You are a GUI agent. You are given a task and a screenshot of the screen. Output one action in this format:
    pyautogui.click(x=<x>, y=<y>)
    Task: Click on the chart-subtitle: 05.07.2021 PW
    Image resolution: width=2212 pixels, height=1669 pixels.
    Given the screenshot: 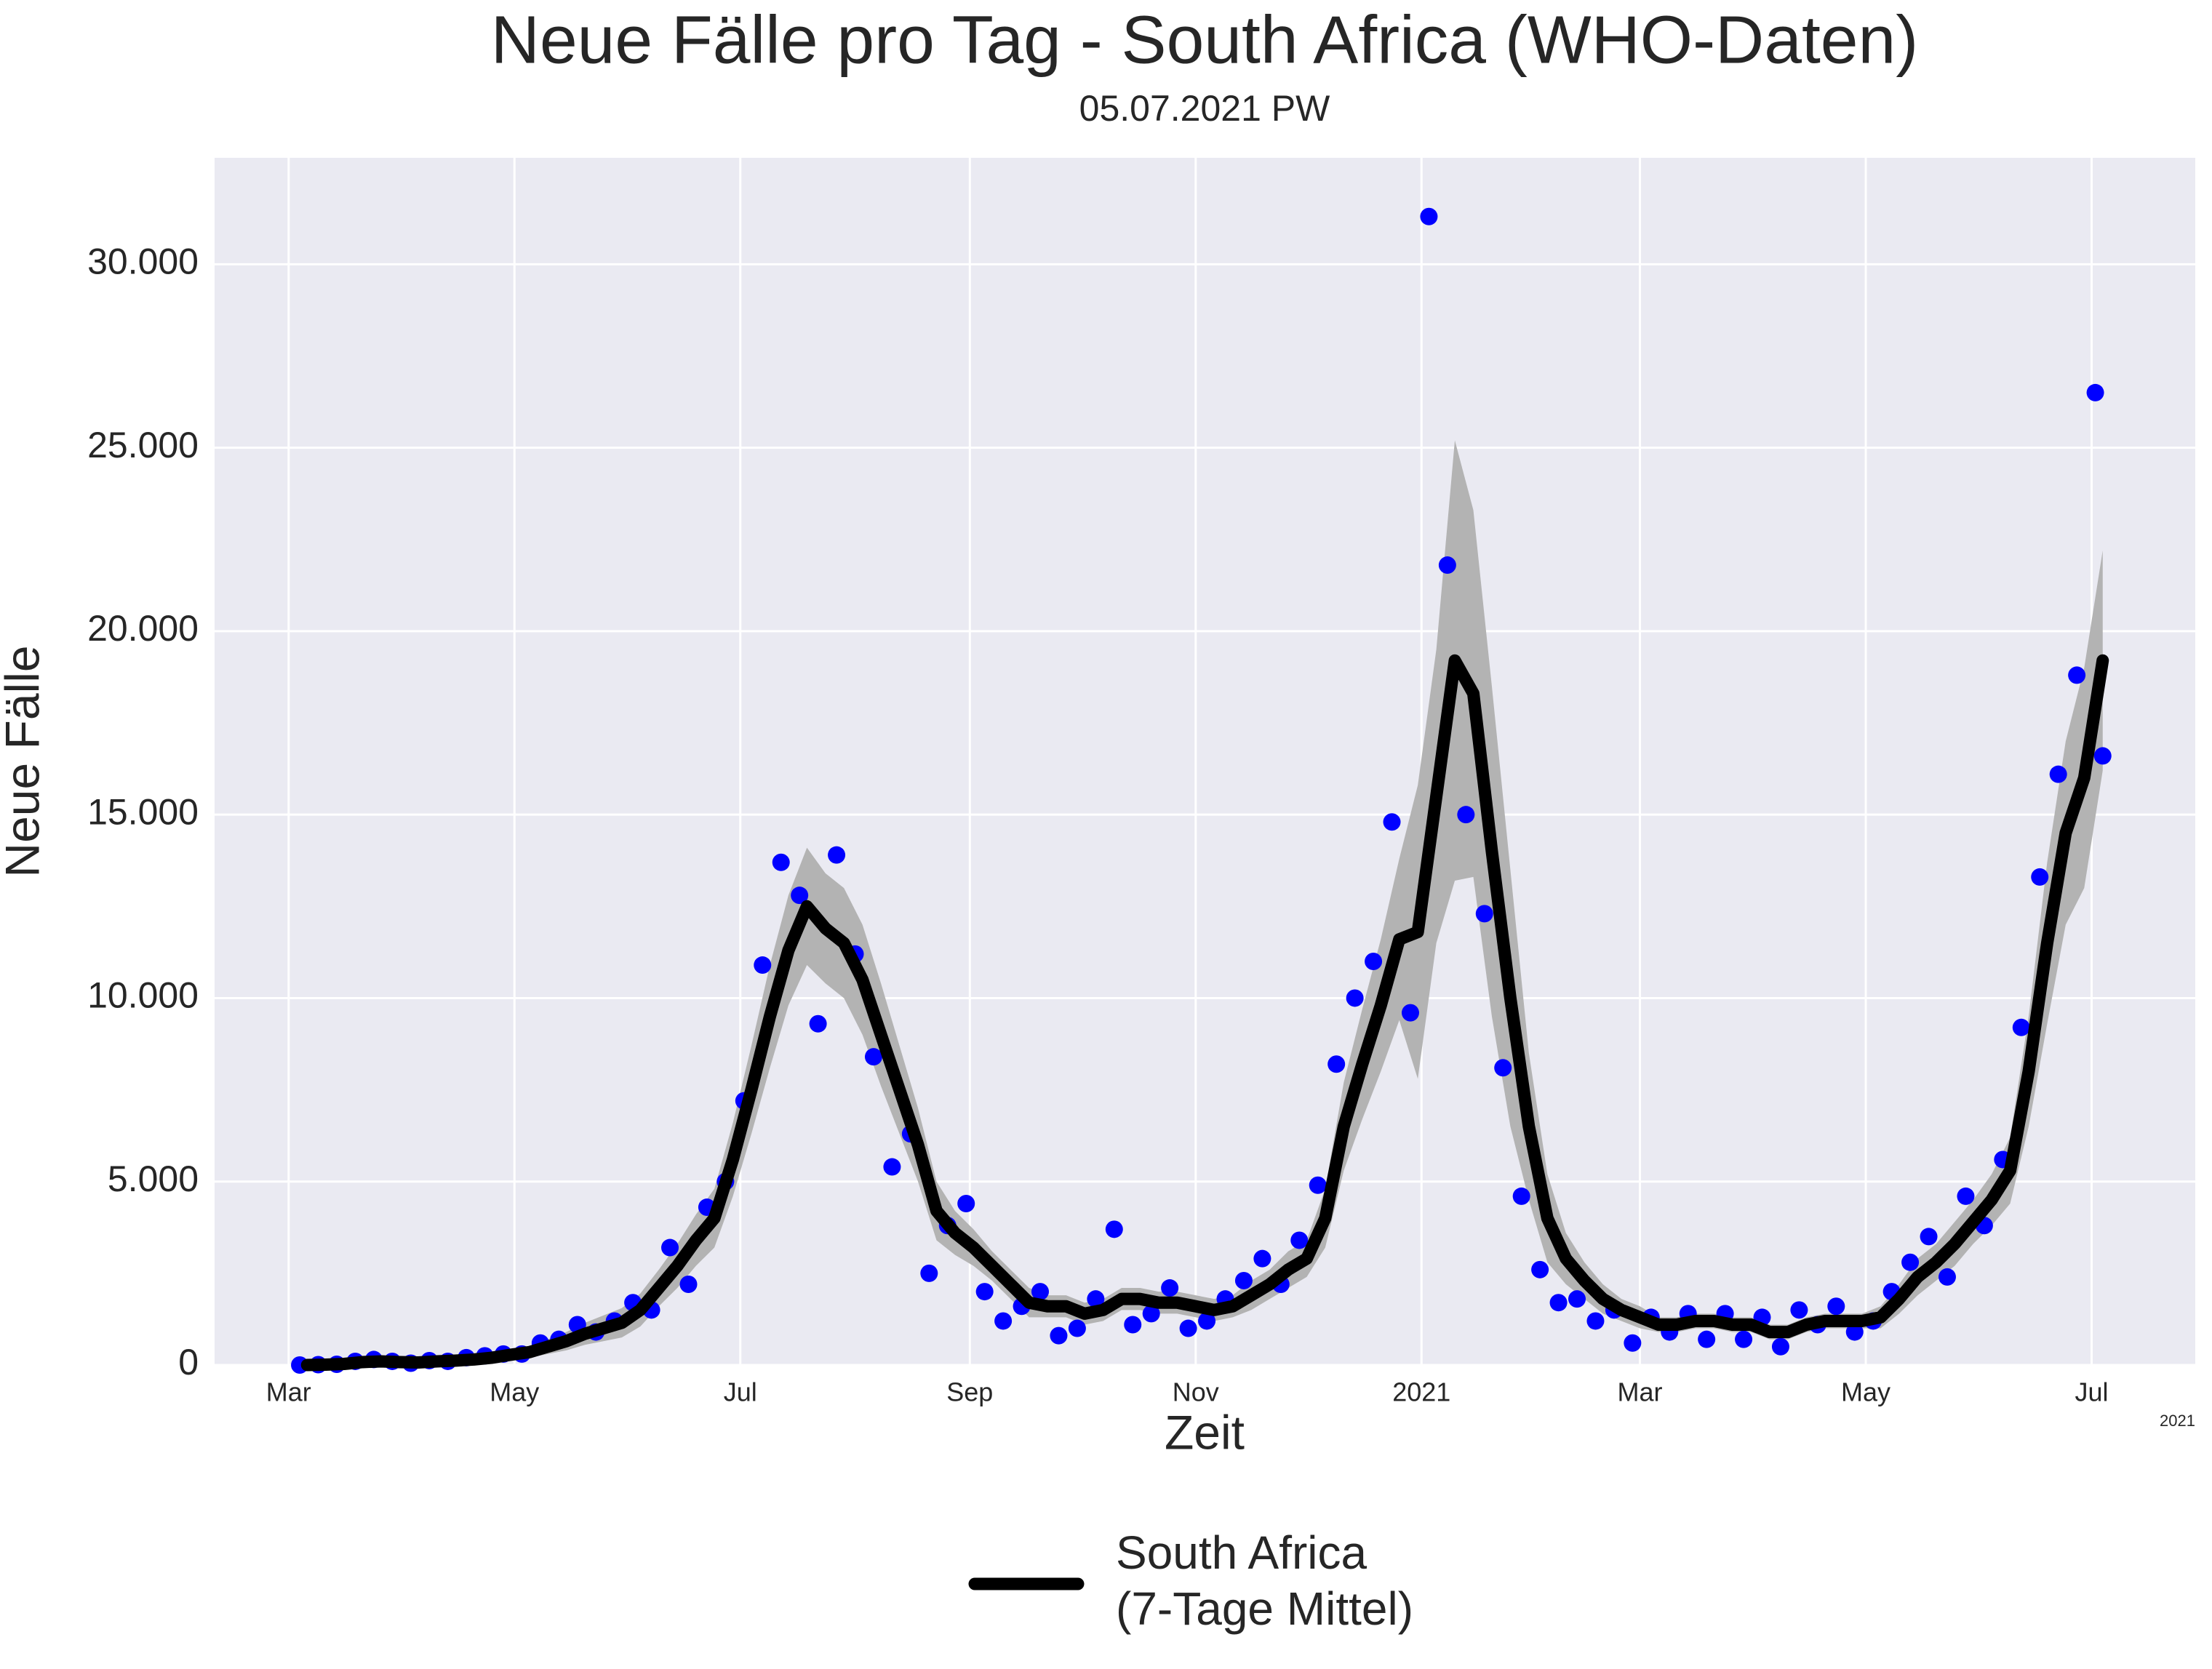 What is the action you would take?
    pyautogui.click(x=1204, y=109)
    